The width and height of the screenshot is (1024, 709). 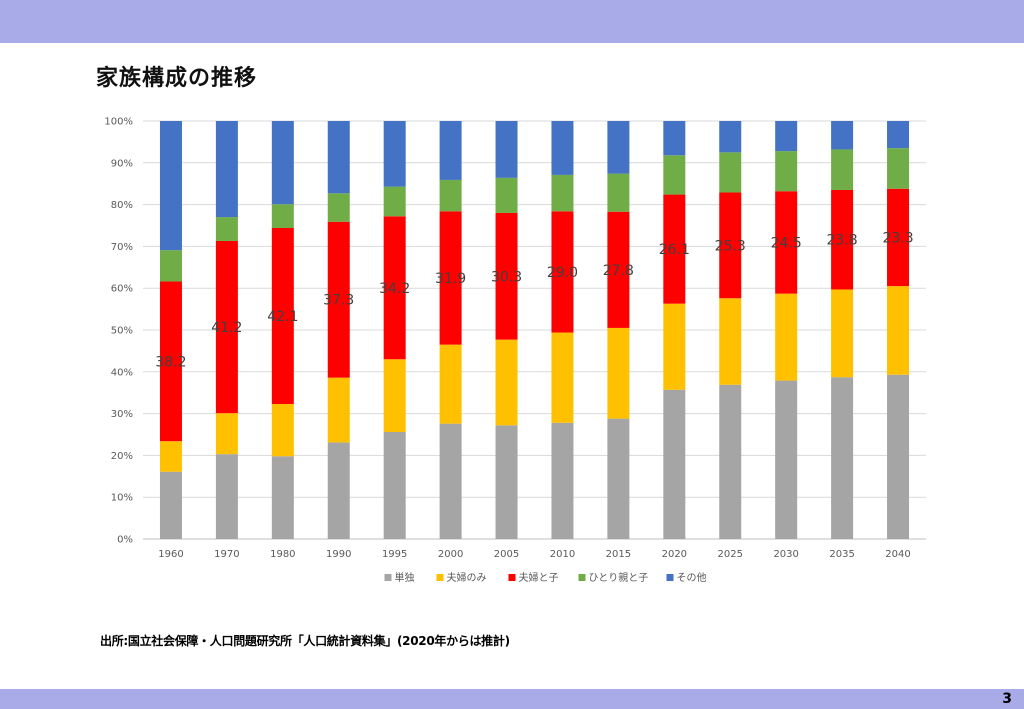 I want to click on x-tick-label: 1980, so click(x=282, y=554).